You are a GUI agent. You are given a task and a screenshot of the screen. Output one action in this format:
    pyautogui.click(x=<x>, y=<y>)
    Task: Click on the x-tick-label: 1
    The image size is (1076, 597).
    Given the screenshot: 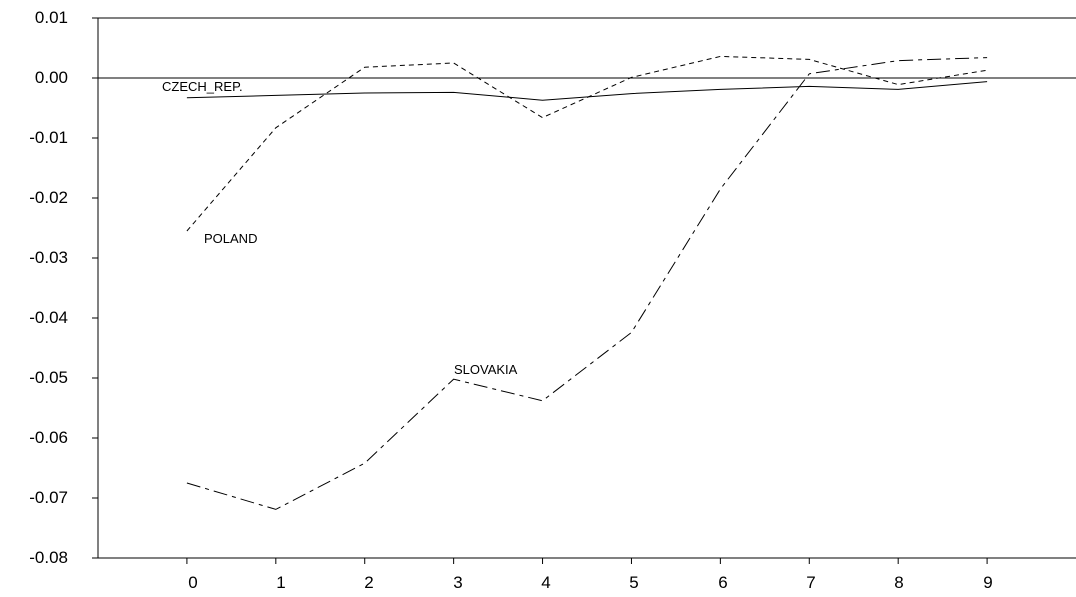 What is the action you would take?
    pyautogui.click(x=280, y=582)
    